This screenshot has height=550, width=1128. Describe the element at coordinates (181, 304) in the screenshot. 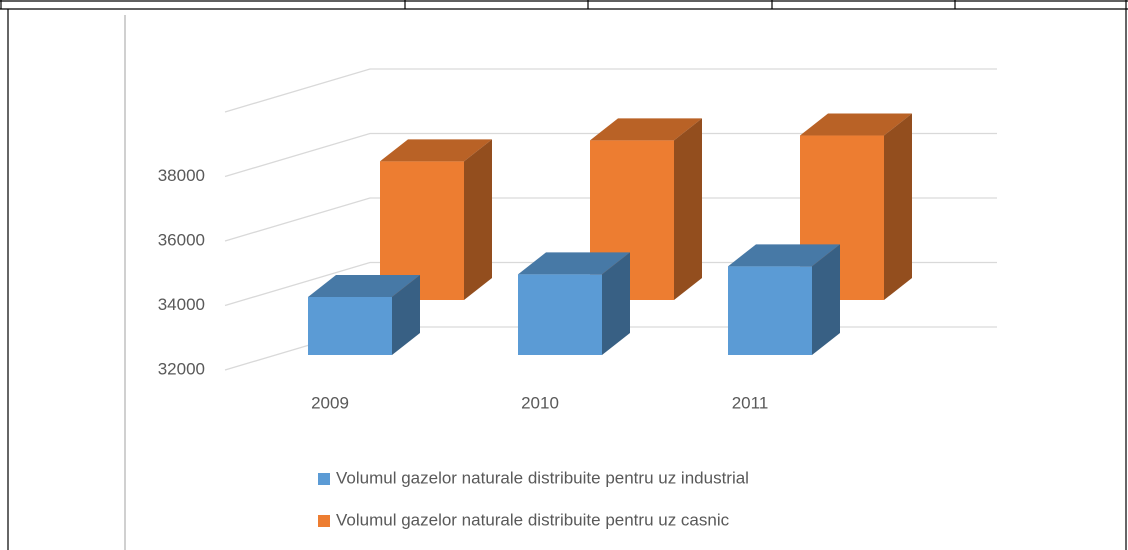

I see `y-tick-label: 34000` at that location.